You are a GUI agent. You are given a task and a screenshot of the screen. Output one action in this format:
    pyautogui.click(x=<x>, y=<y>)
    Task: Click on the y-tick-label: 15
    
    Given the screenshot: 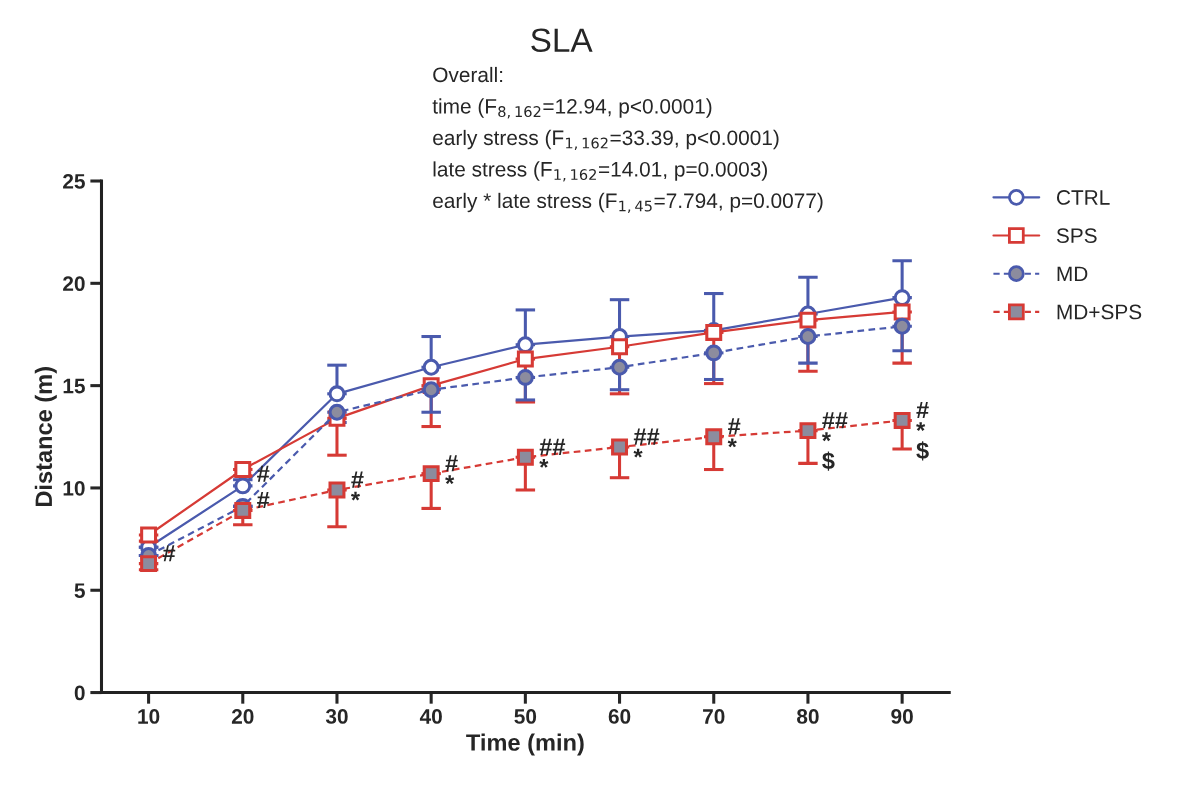 What is the action you would take?
    pyautogui.click(x=74, y=386)
    